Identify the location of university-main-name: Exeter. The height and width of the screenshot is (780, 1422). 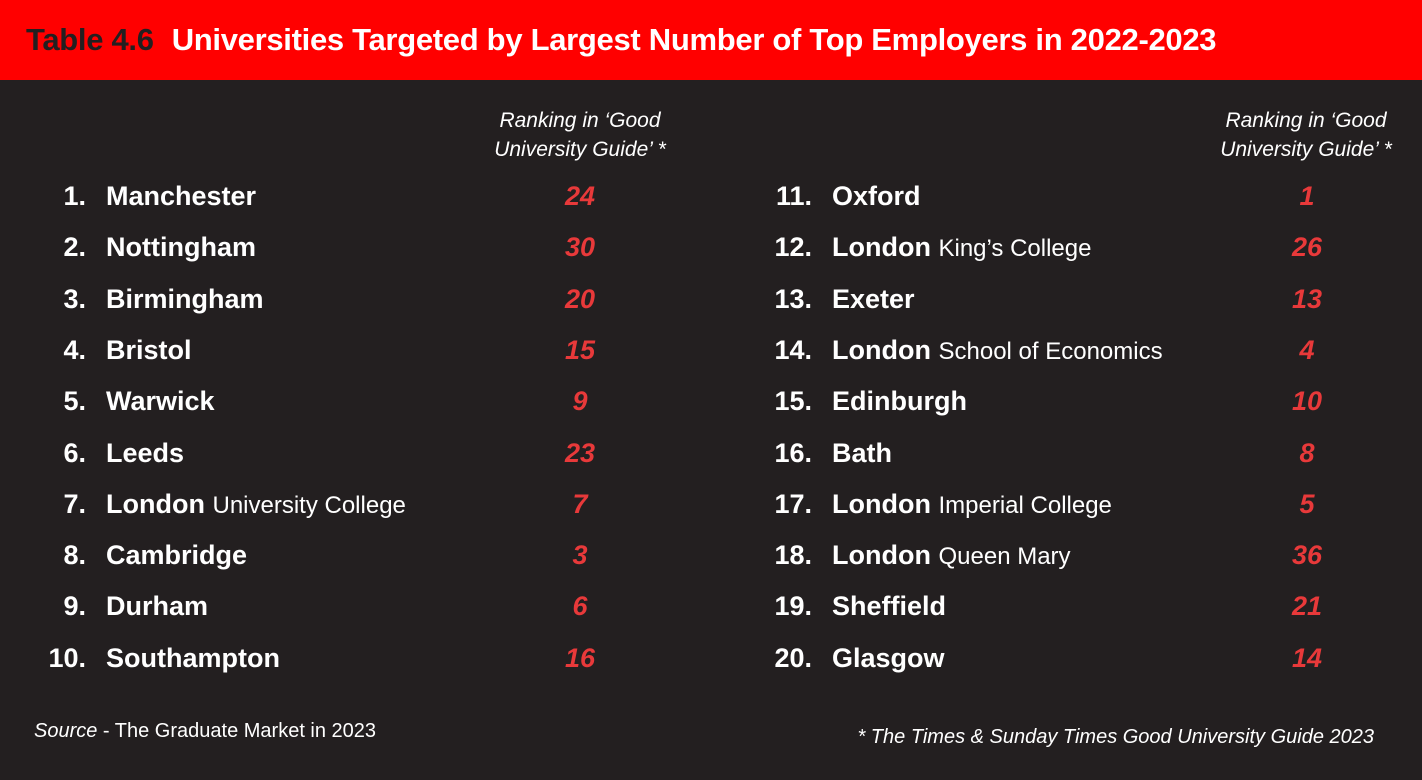
(873, 298).